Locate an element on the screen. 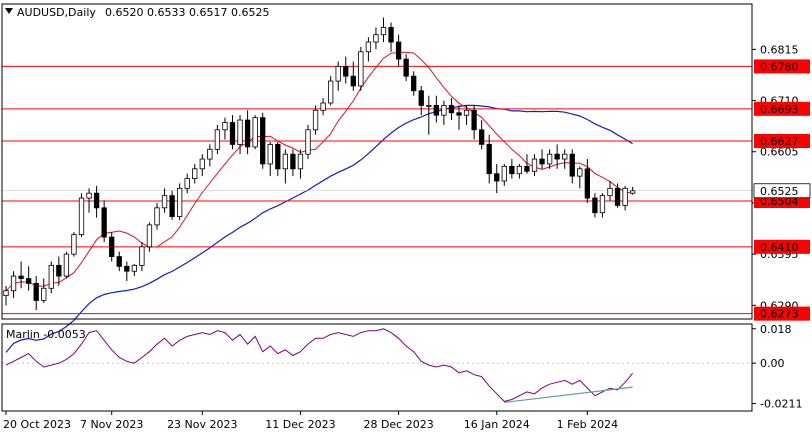 This screenshot has height=435, width=812. level-tag-label: 0.6410 is located at coordinates (779, 247).